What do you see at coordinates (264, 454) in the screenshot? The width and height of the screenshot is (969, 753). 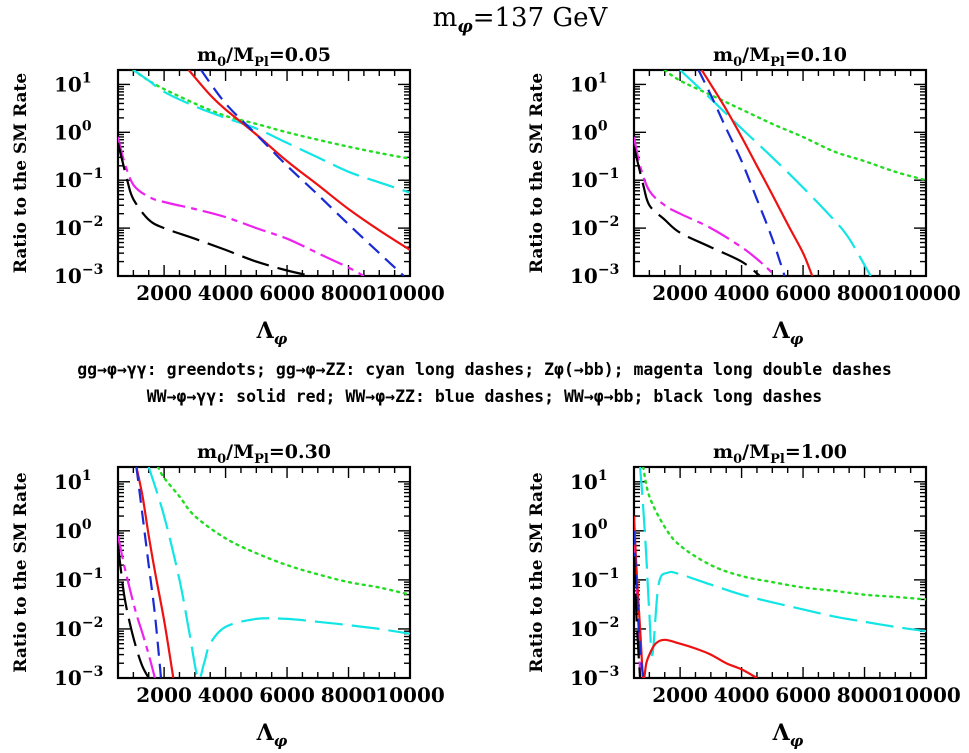 I see `panel-title: m0/MPl=0.30` at bounding box center [264, 454].